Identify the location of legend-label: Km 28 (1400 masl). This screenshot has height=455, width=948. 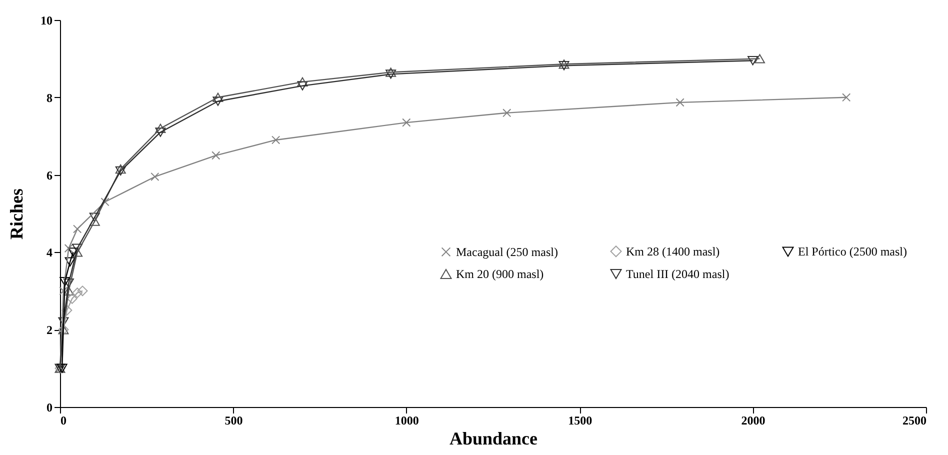
(673, 251).